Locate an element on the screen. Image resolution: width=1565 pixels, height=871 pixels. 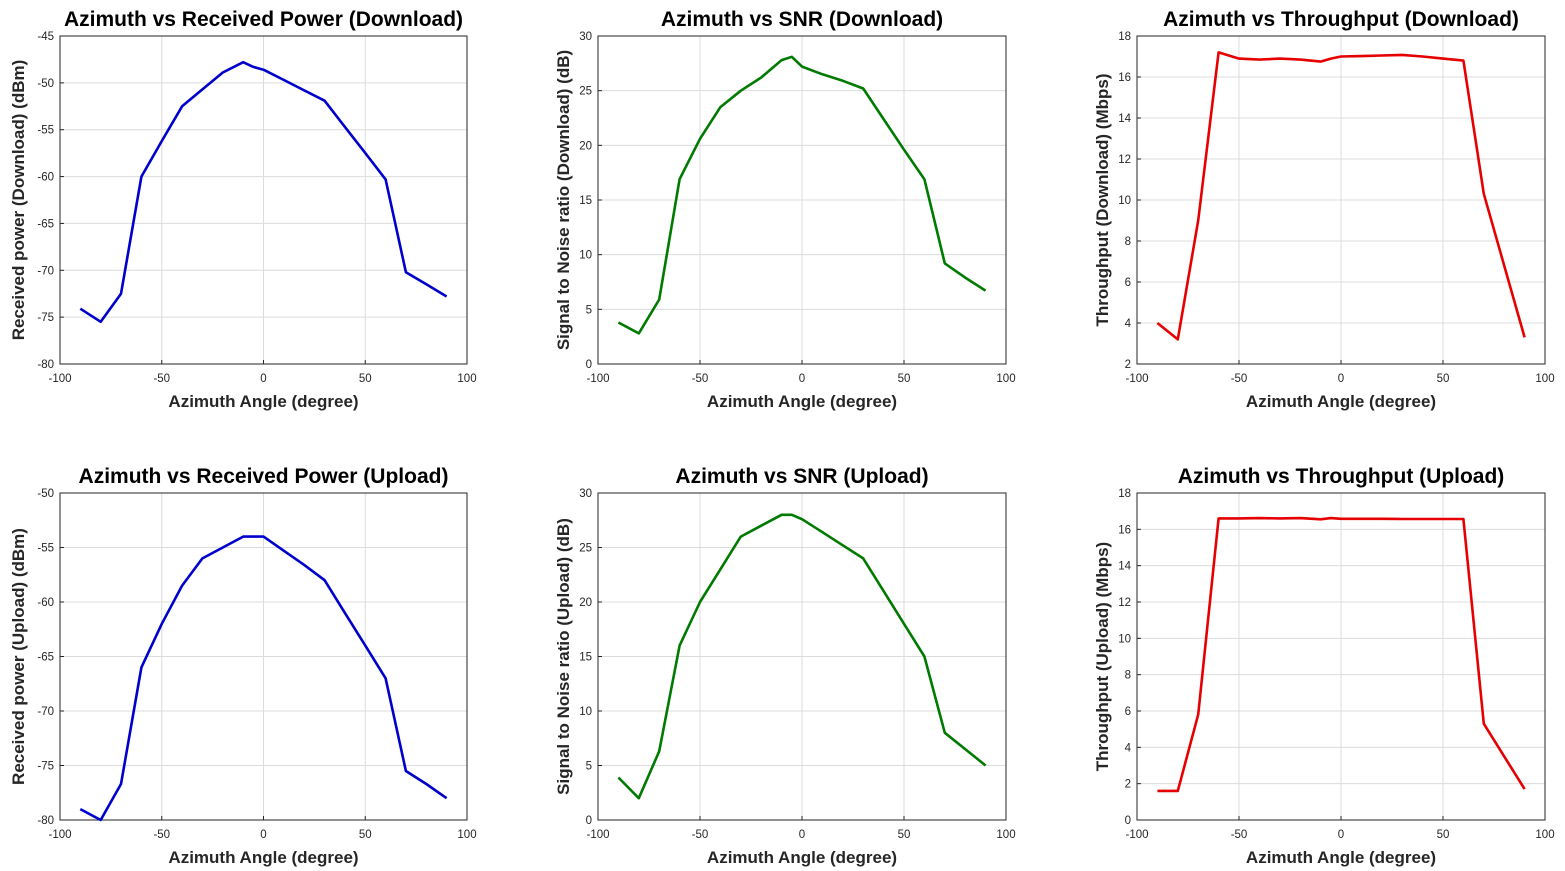
chart-title: Azimuth vs SNR (Upload) is located at coordinates (801, 476).